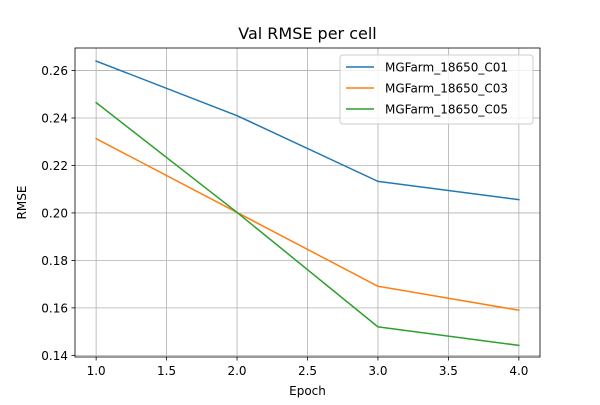 This screenshot has height=405, width=600. Describe the element at coordinates (446, 110) in the screenshot. I see `legend-label: MGFarm_18650_C05` at that location.